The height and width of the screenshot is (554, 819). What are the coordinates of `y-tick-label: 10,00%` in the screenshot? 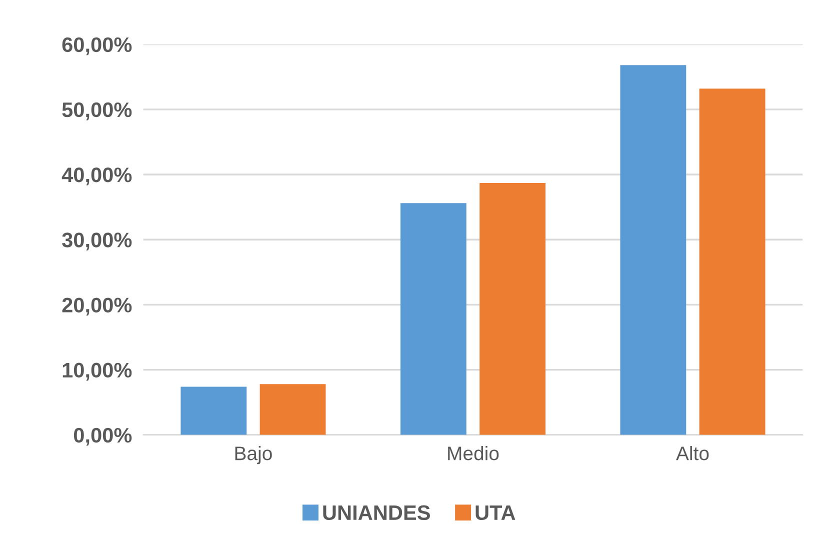 It's located at (97, 371).